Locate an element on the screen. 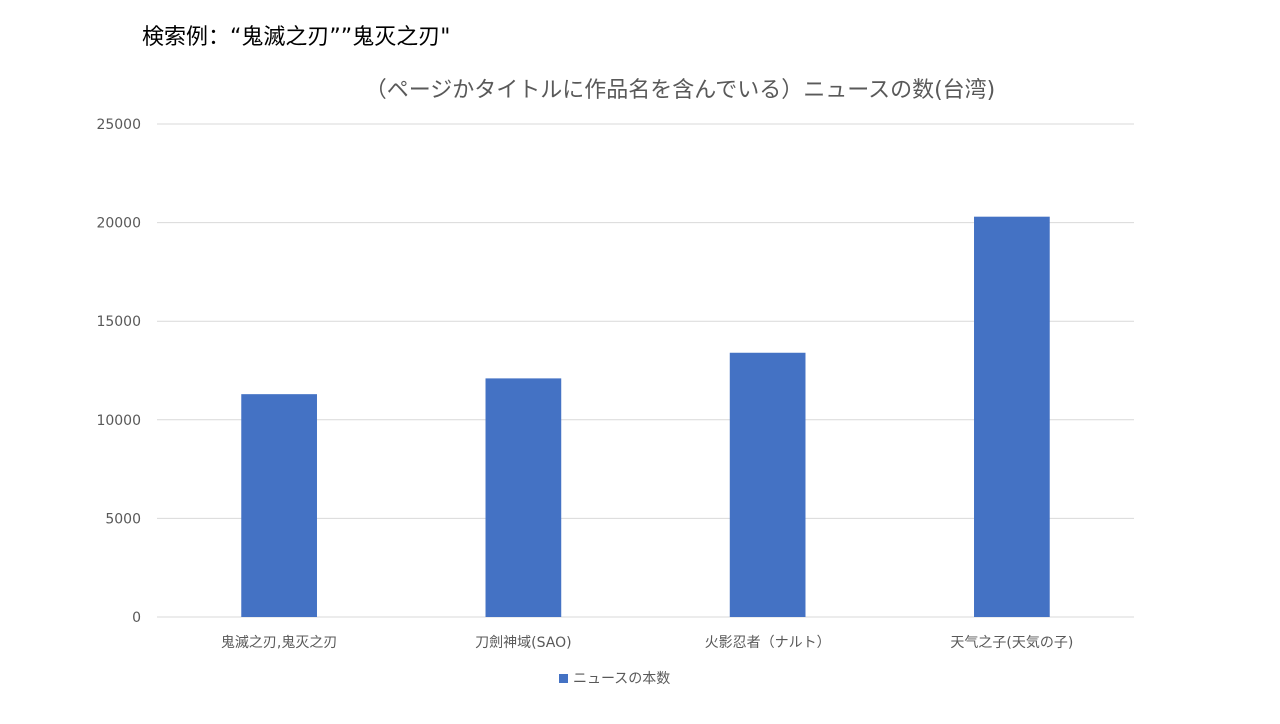 The height and width of the screenshot is (724, 1280). y-tick-label: 15000 is located at coordinates (118, 322).